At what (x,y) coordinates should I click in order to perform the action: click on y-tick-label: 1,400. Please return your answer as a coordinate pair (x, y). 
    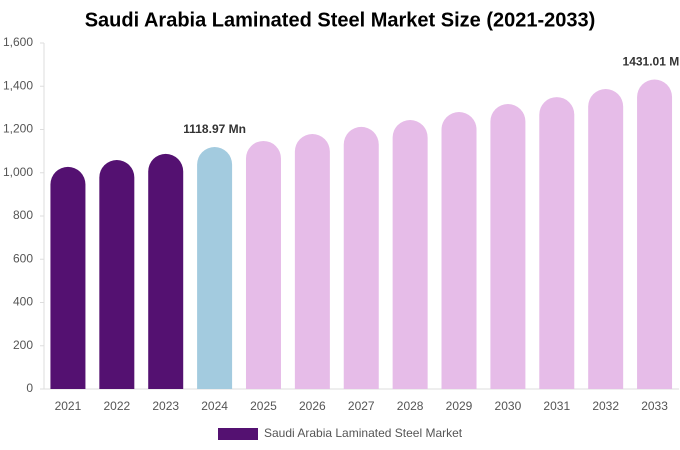
    Looking at the image, I should click on (18, 85).